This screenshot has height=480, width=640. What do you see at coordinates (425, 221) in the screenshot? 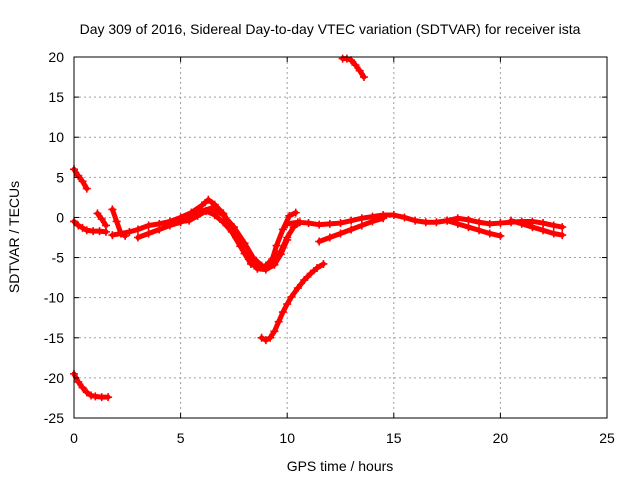
I see `series-arc9` at bounding box center [425, 221].